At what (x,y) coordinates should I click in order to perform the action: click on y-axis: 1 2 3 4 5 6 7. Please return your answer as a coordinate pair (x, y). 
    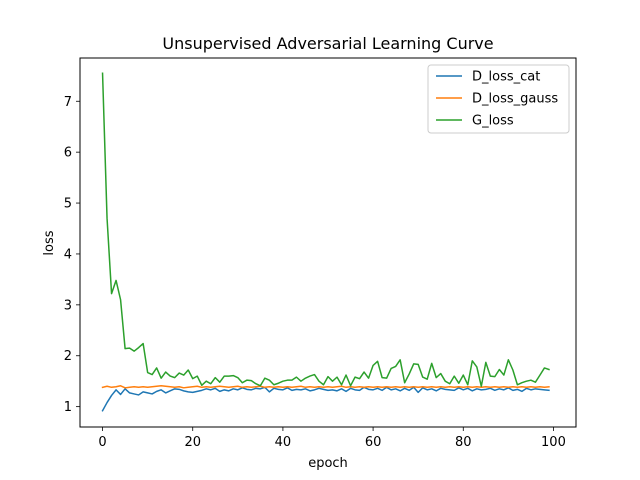
    Looking at the image, I should click on (72, 255).